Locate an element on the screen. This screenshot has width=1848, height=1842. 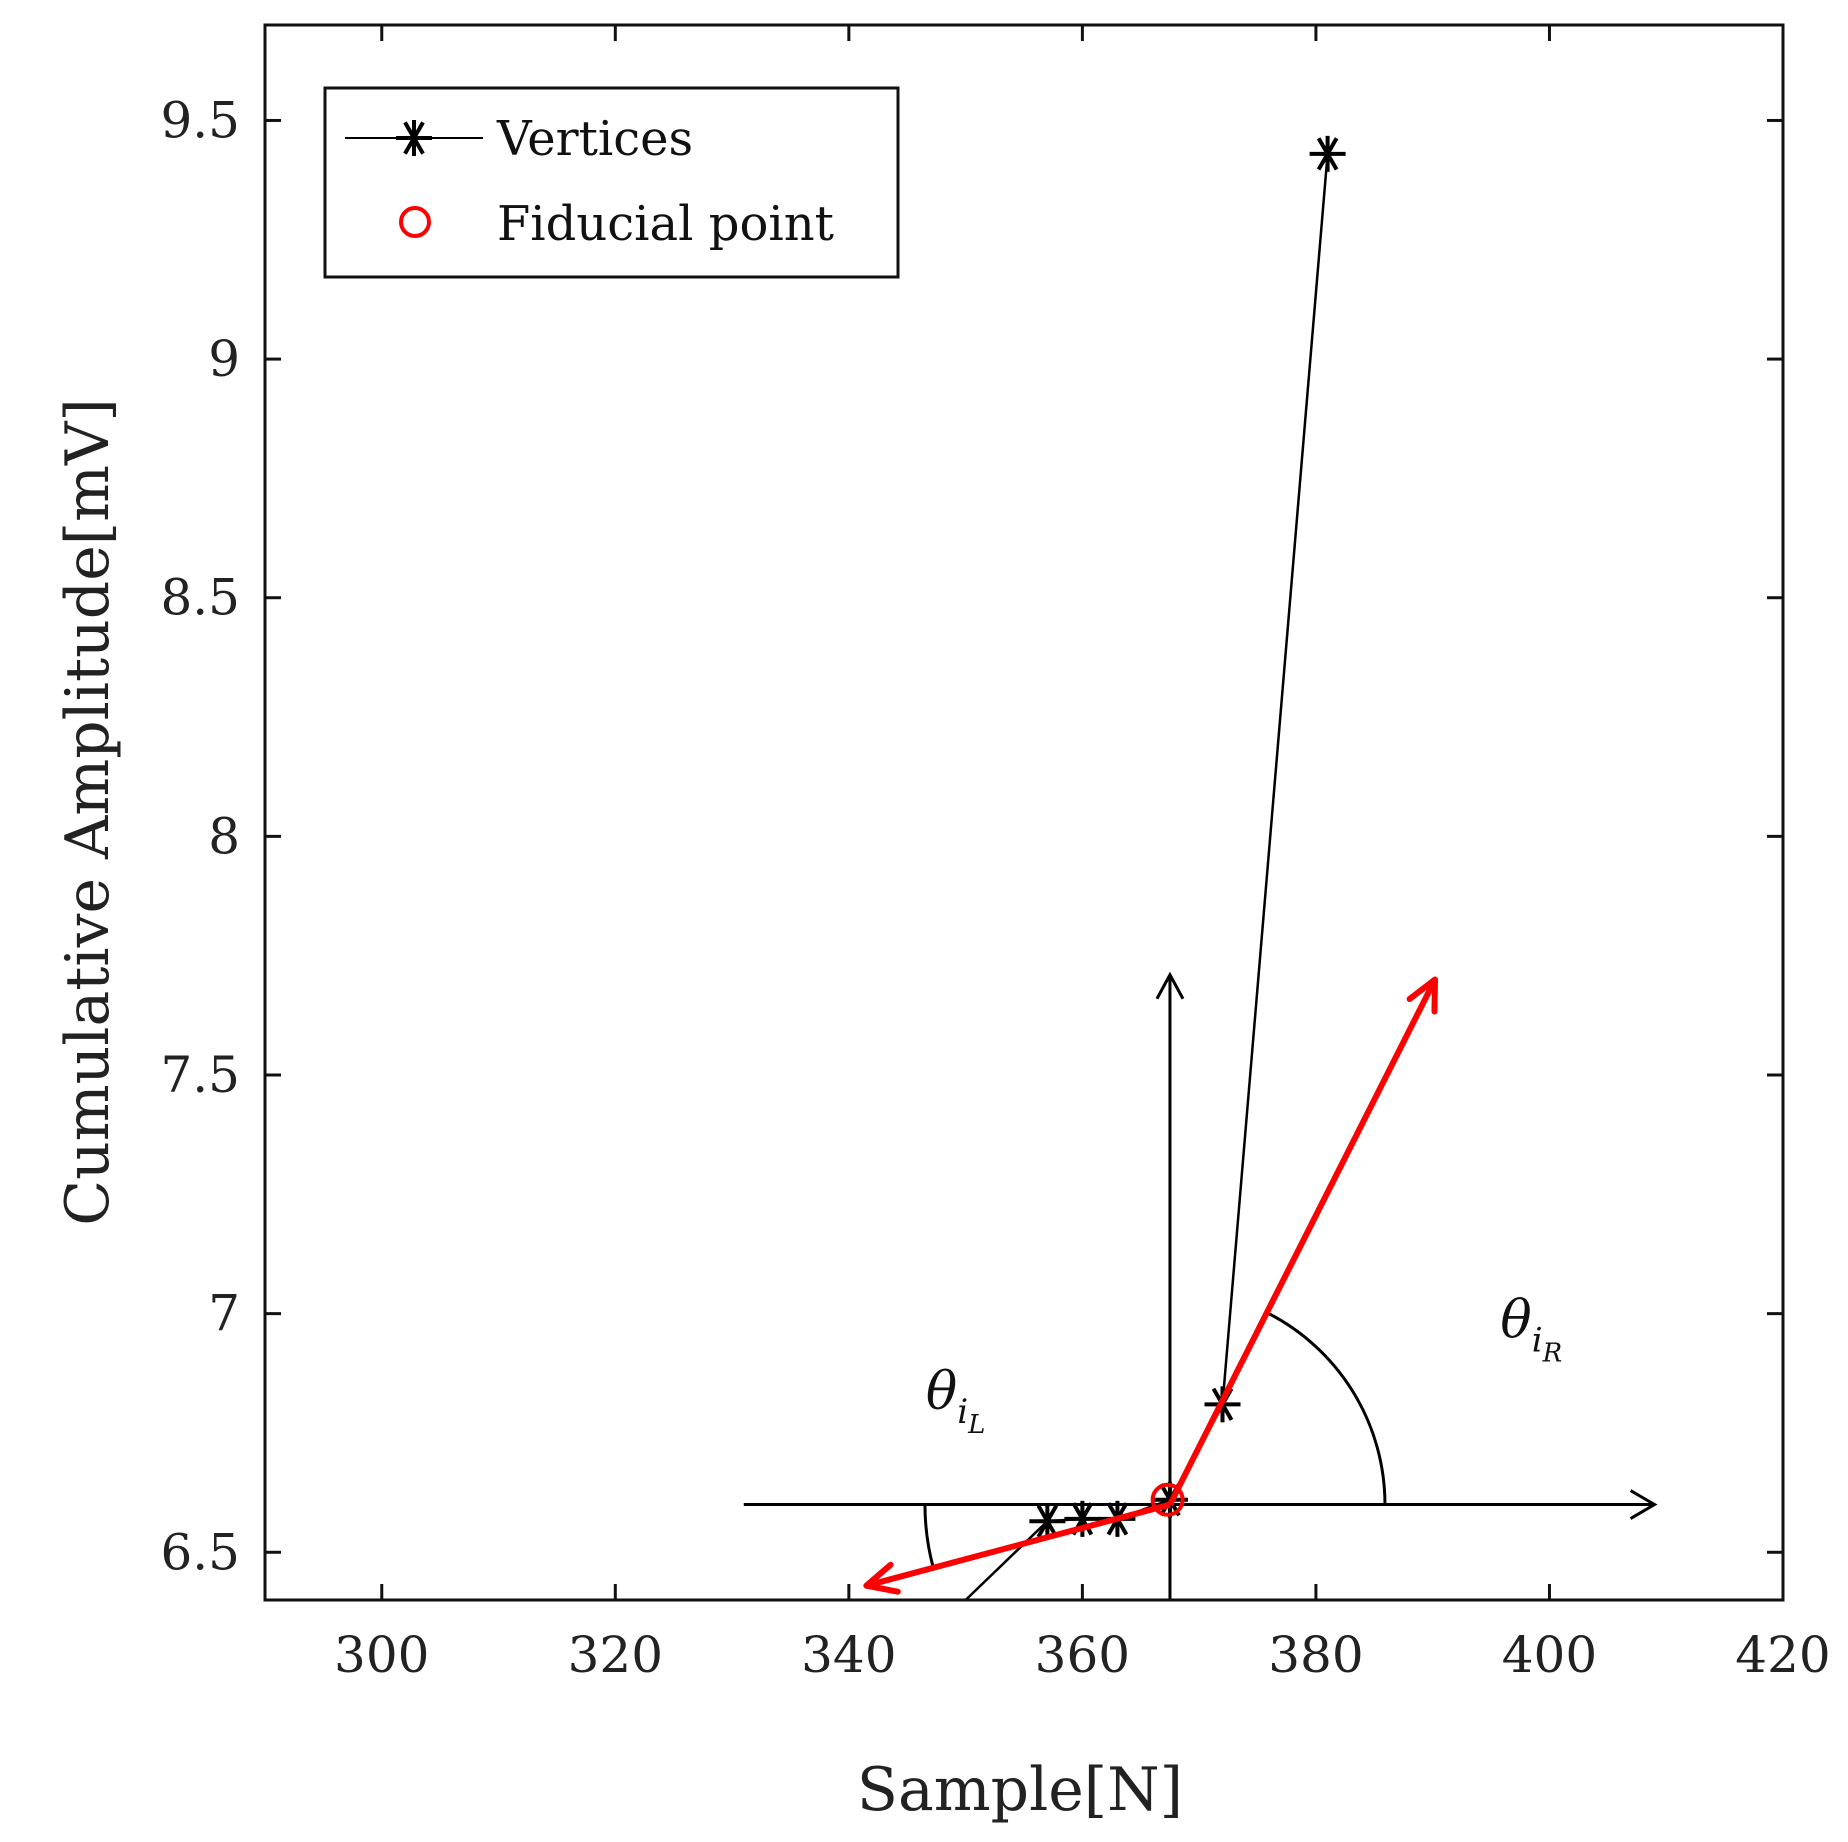
x-tick-label: 380 is located at coordinates (1315, 1655).